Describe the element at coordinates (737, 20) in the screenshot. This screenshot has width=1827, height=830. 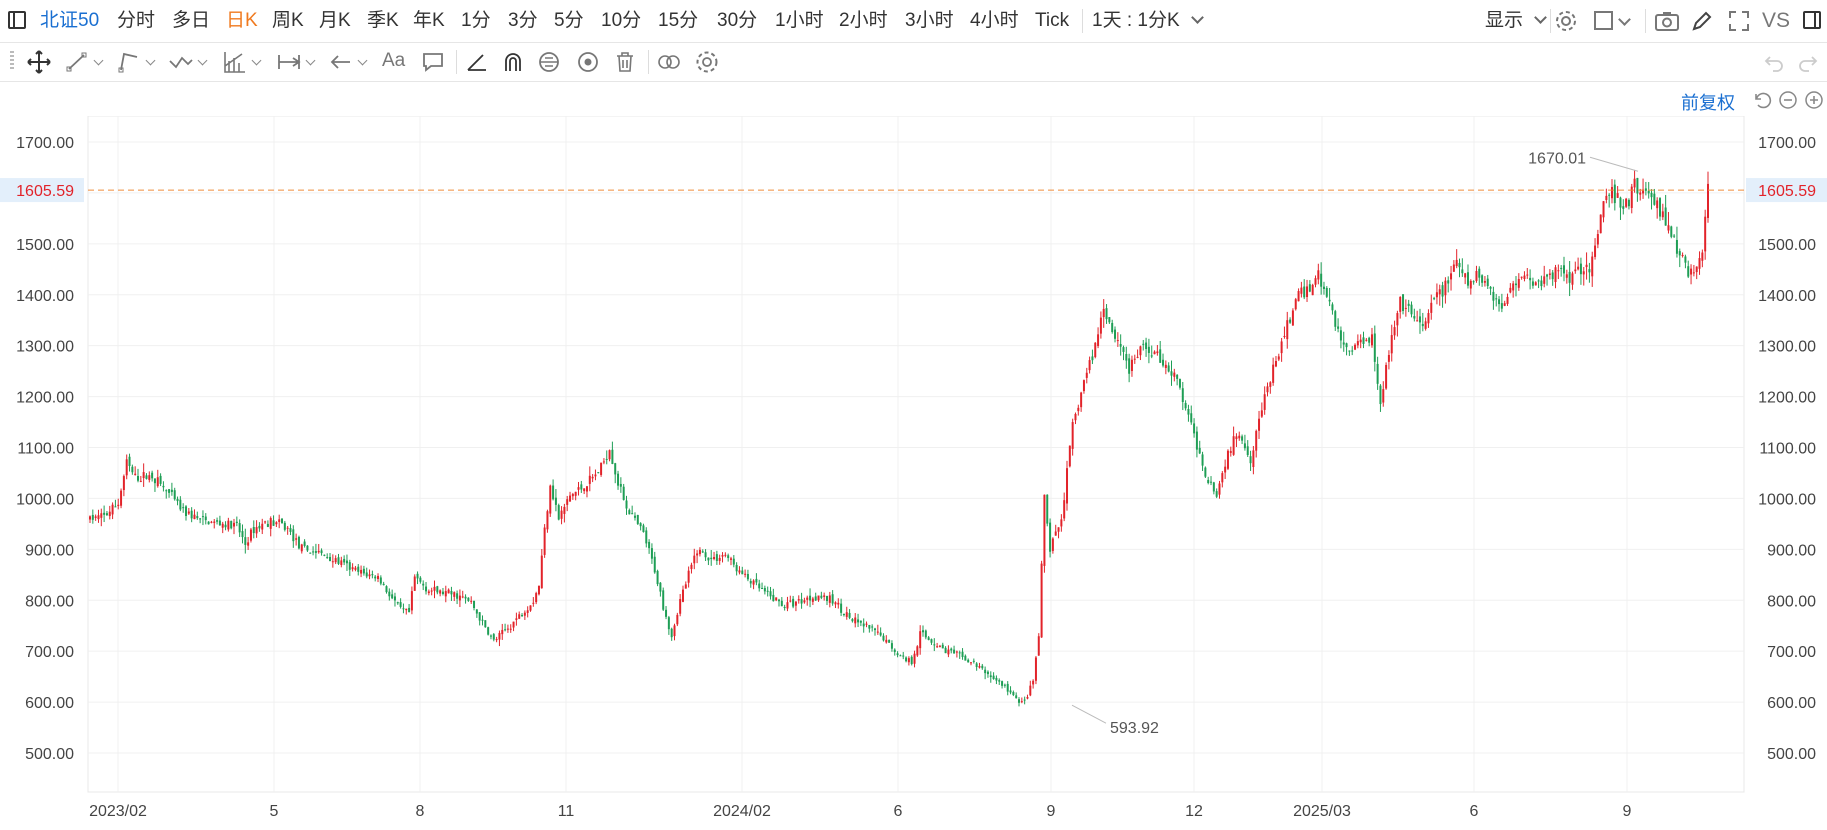
I see `period-tab: 30分` at that location.